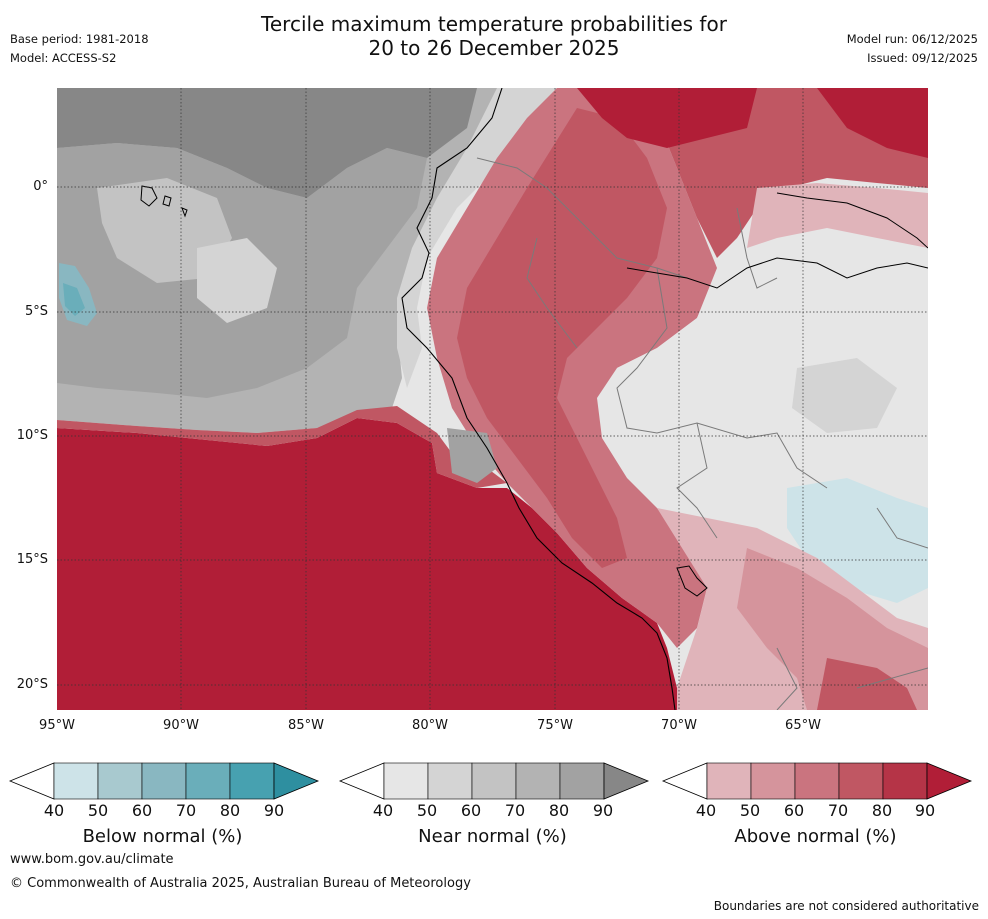 The image size is (988, 919). Describe the element at coordinates (31, 781) in the screenshot. I see `below-colorbar-min-arrow` at that location.